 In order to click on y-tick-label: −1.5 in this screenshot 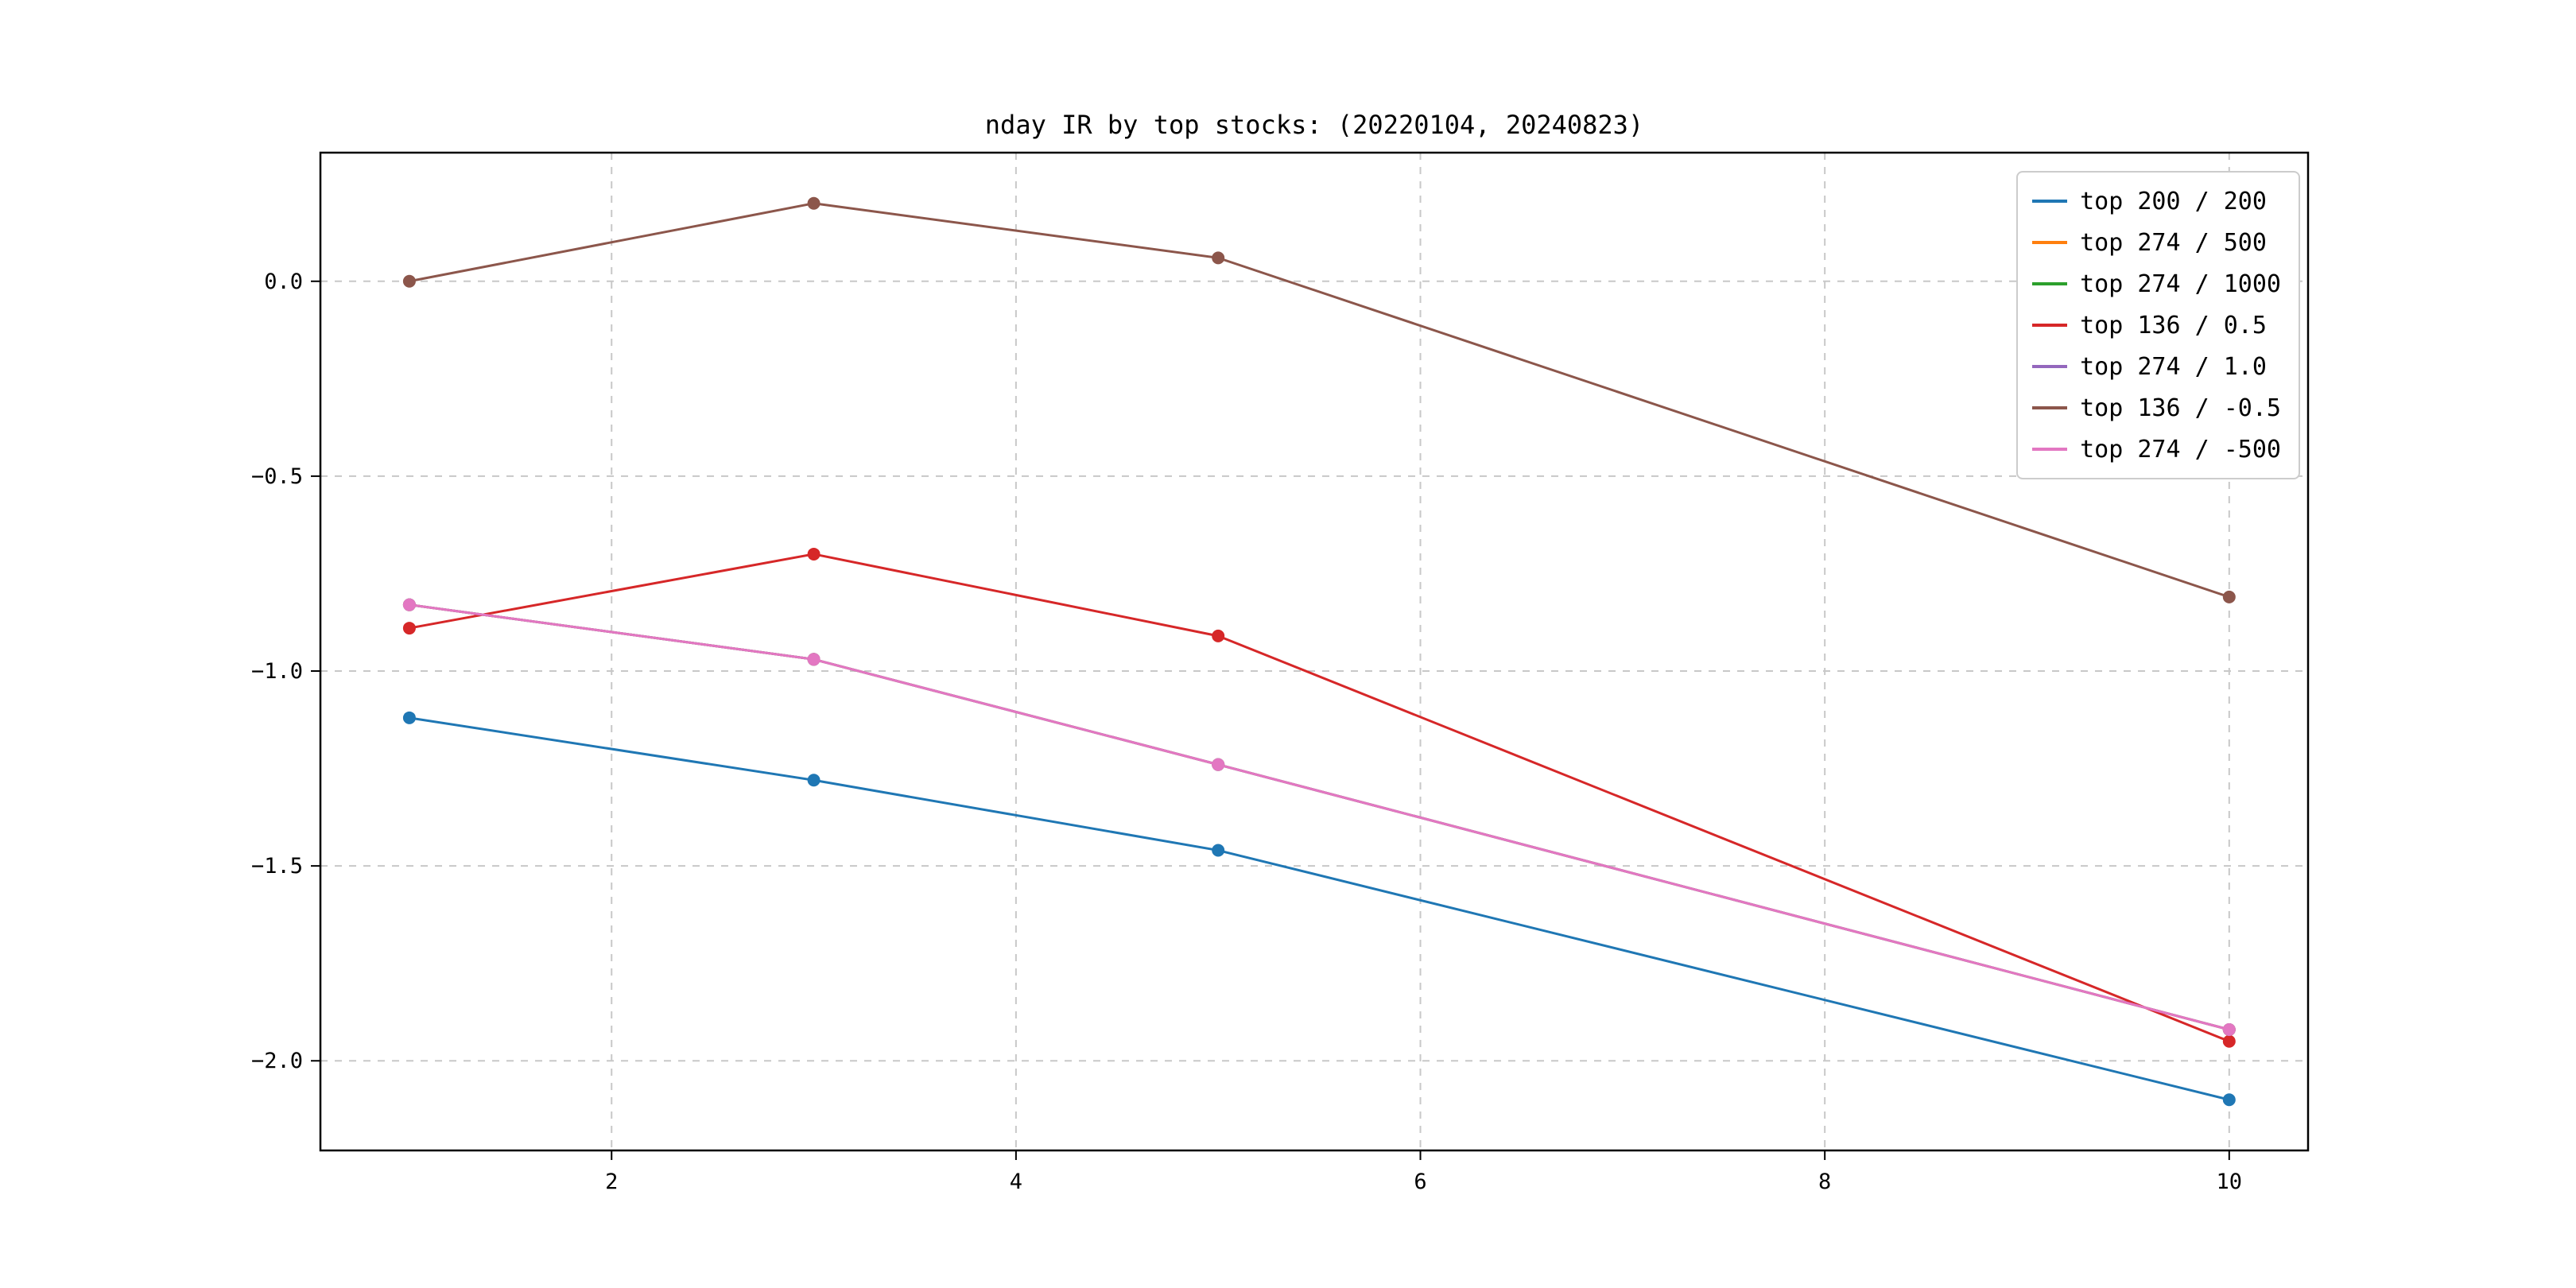, I will do `click(277, 867)`.